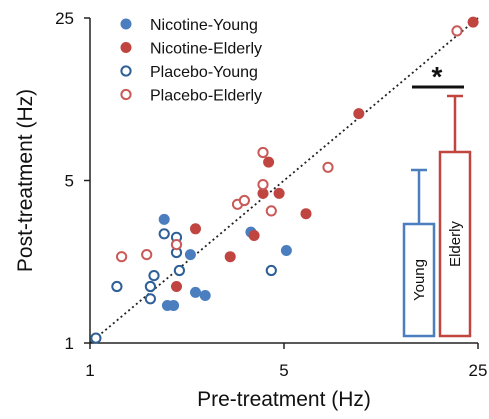 The height and width of the screenshot is (419, 489). What do you see at coordinates (25, 180) in the screenshot?
I see `y-axis-title: Post-treatment (Hz)` at bounding box center [25, 180].